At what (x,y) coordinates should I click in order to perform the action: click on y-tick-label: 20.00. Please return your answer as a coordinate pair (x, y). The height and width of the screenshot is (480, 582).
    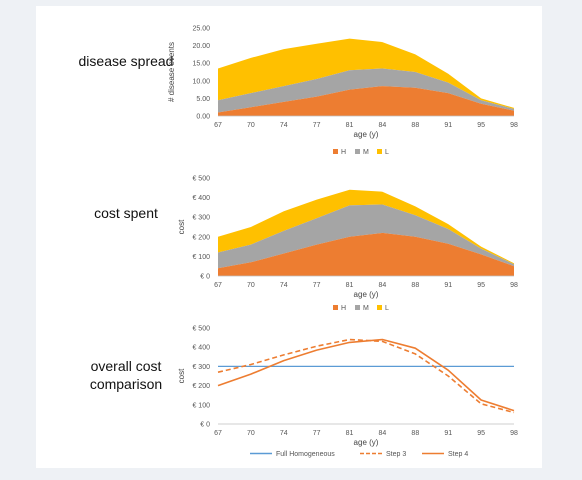
    Looking at the image, I should click on (201, 46).